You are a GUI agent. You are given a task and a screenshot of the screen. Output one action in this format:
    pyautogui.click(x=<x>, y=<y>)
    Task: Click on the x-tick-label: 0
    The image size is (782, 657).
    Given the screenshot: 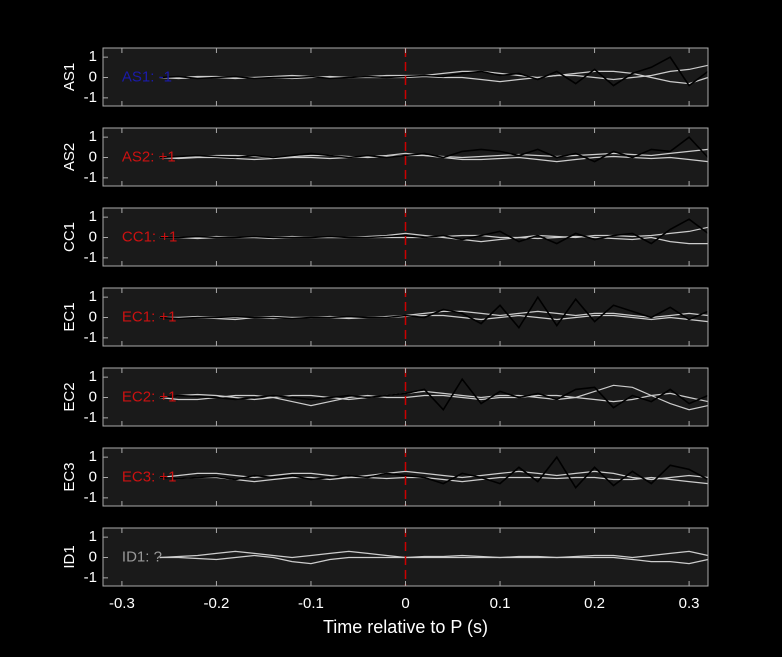 What is the action you would take?
    pyautogui.click(x=405, y=603)
    